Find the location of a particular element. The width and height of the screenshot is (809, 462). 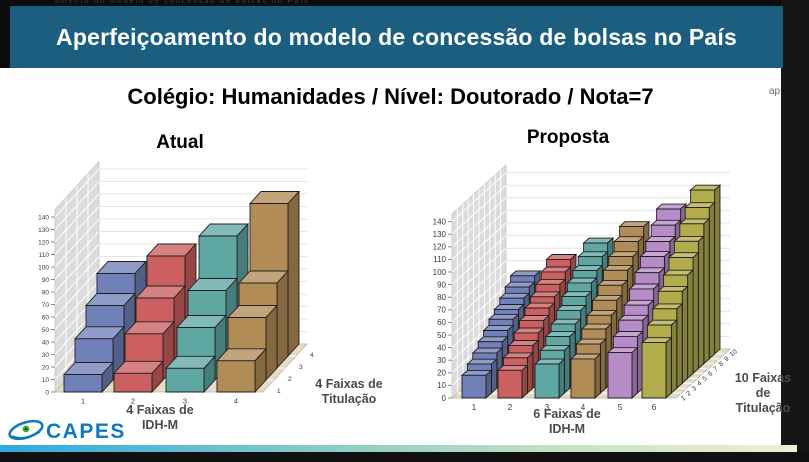

chart-proposta-zaxis-label: 10 Faixas de Titulação is located at coordinates (763, 393).